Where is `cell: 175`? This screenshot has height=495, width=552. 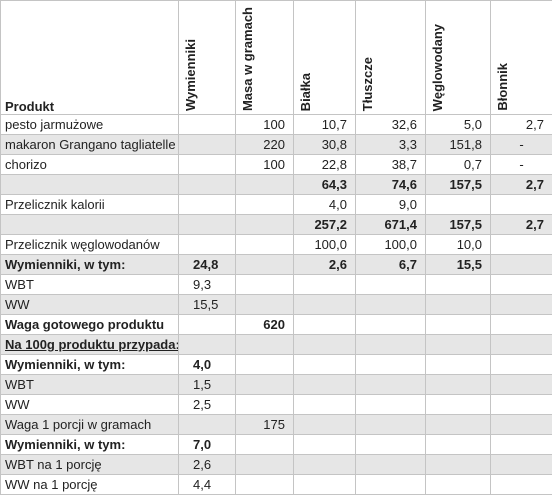 cell: 175 is located at coordinates (265, 425).